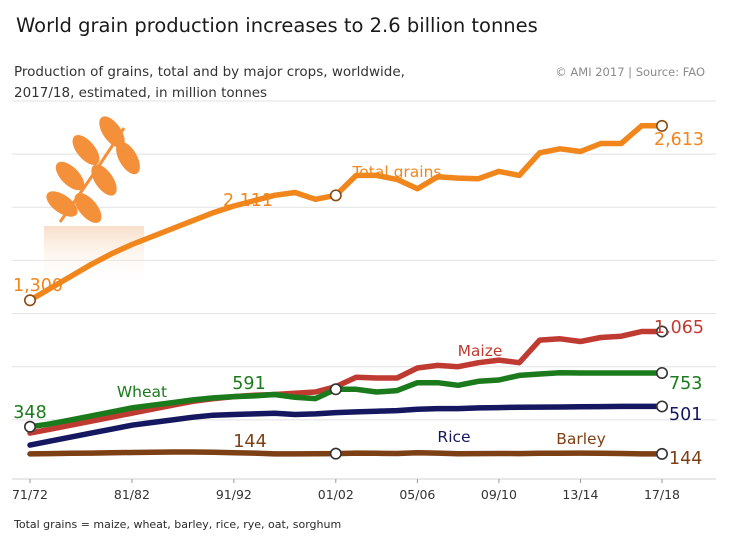 The height and width of the screenshot is (540, 729). I want to click on marker-barley-end, so click(661, 453).